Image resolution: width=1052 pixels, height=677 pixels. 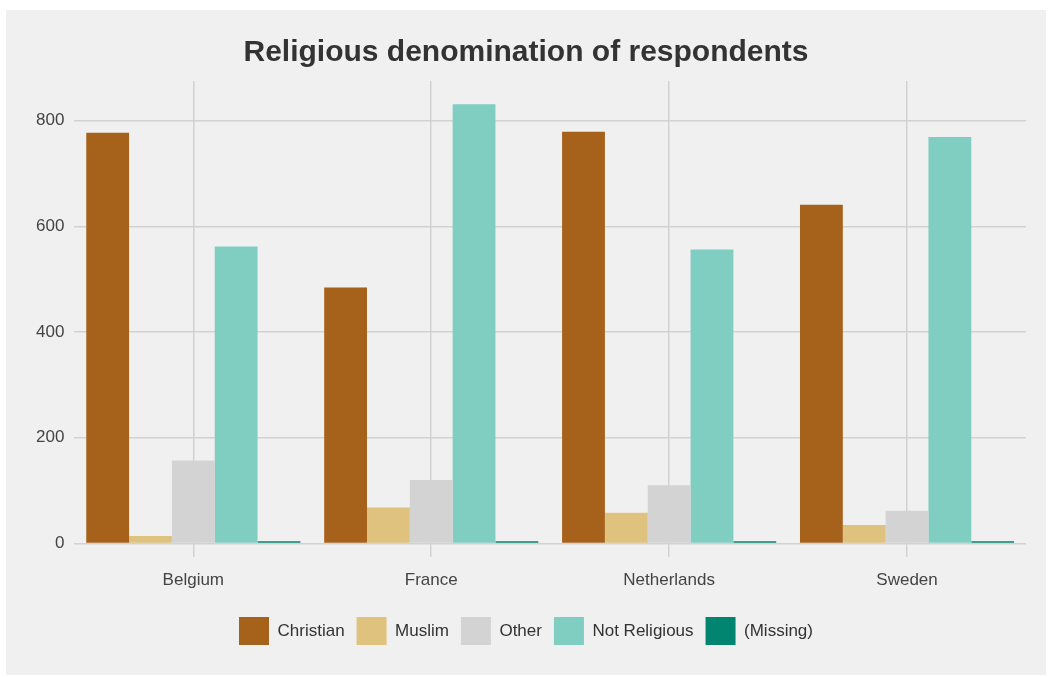 What do you see at coordinates (422, 630) in the screenshot?
I see `legend-label: Muslim` at bounding box center [422, 630].